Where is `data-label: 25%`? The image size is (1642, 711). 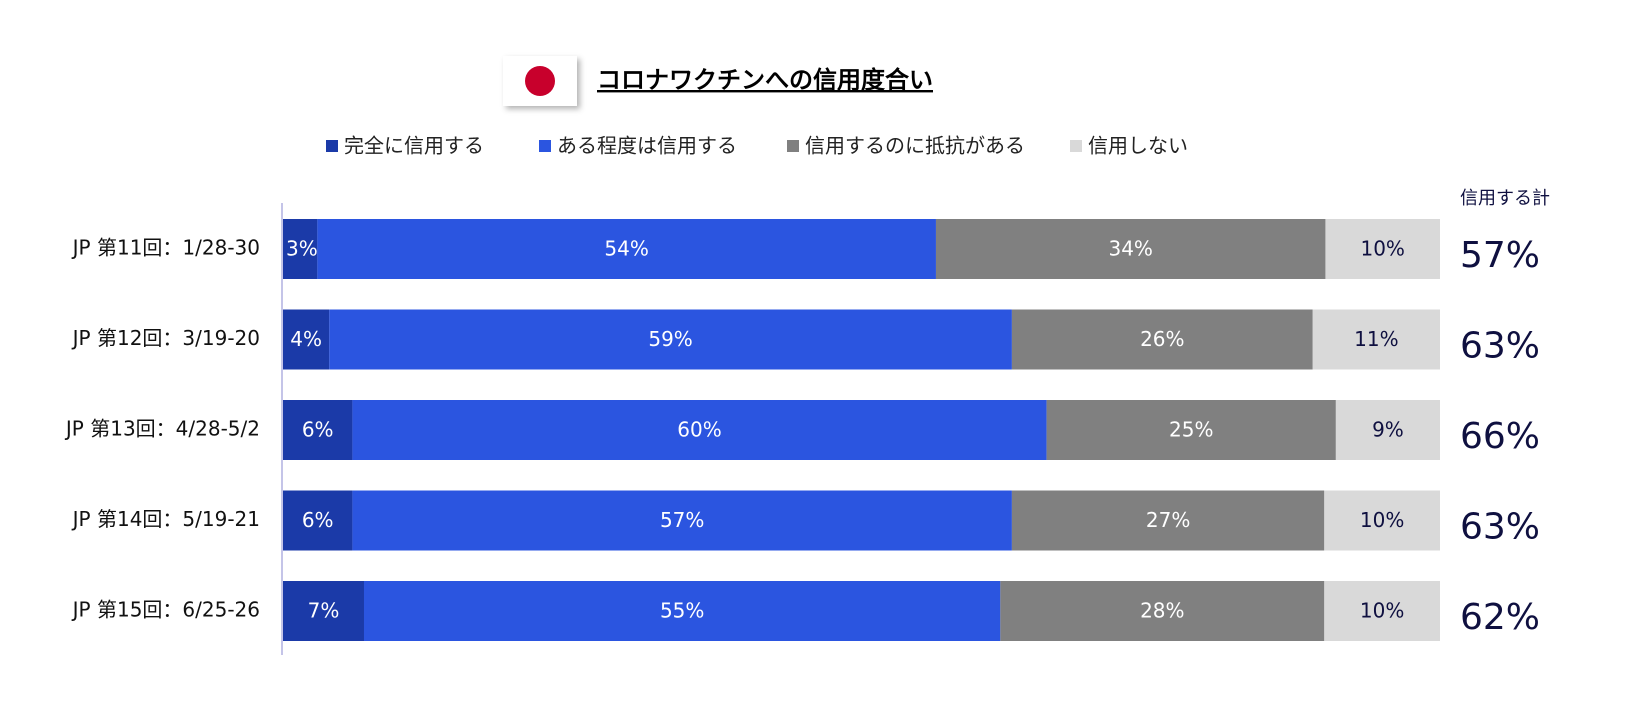 data-label: 25% is located at coordinates (1191, 430).